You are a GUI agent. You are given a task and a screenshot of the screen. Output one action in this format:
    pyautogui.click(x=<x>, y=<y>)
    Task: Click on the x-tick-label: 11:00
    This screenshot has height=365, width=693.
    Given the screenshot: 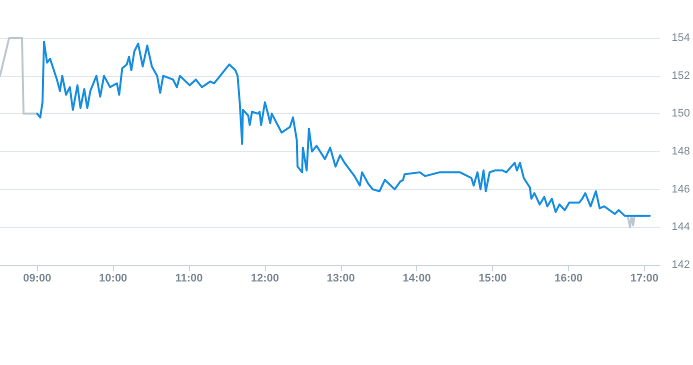 What is the action you would take?
    pyautogui.click(x=189, y=278)
    